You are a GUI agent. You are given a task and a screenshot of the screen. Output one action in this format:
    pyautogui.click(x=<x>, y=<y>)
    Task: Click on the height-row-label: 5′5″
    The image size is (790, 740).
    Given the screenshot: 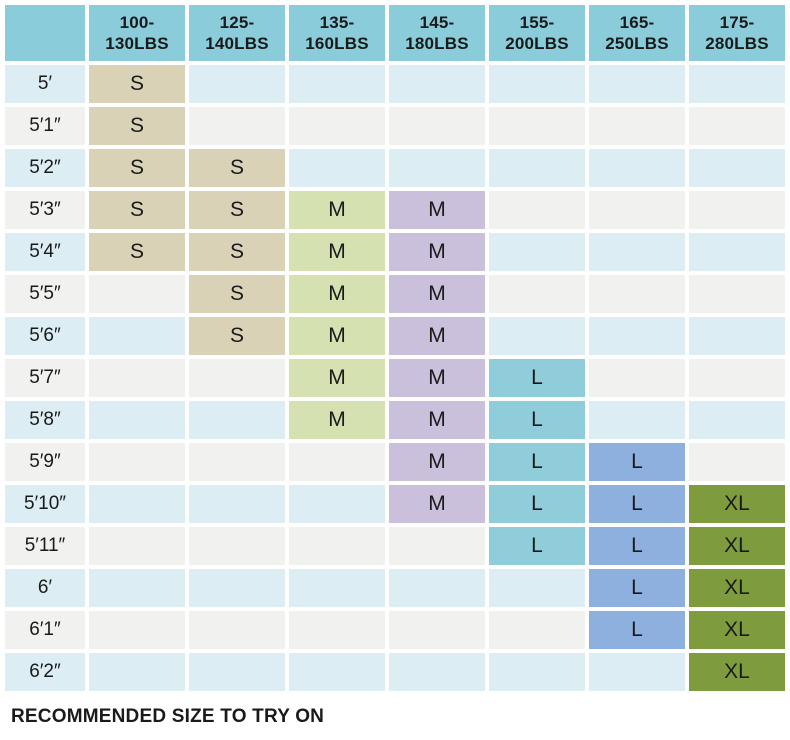 What is the action you would take?
    pyautogui.click(x=45, y=294)
    